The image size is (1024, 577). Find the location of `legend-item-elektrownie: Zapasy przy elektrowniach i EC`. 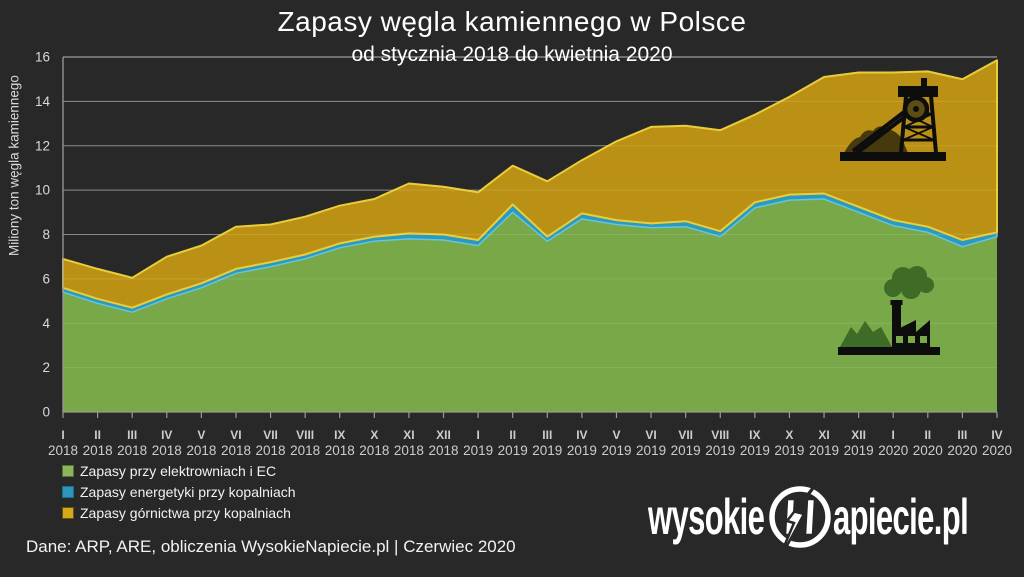

legend-item-elektrownie: Zapasy przy elektrowniach i EC is located at coordinates (179, 470).